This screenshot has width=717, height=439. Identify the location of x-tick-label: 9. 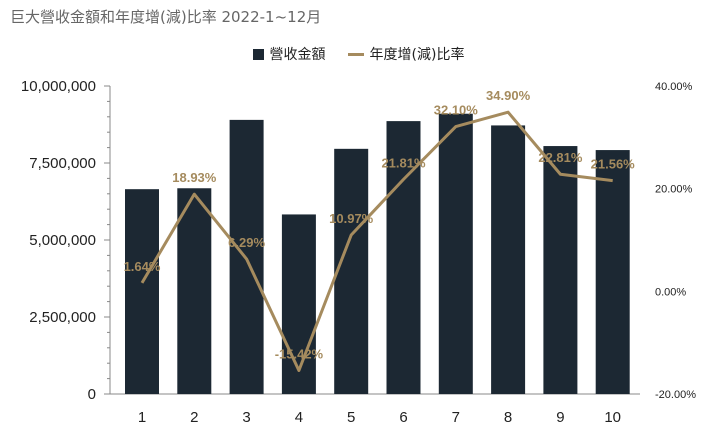
(560, 417).